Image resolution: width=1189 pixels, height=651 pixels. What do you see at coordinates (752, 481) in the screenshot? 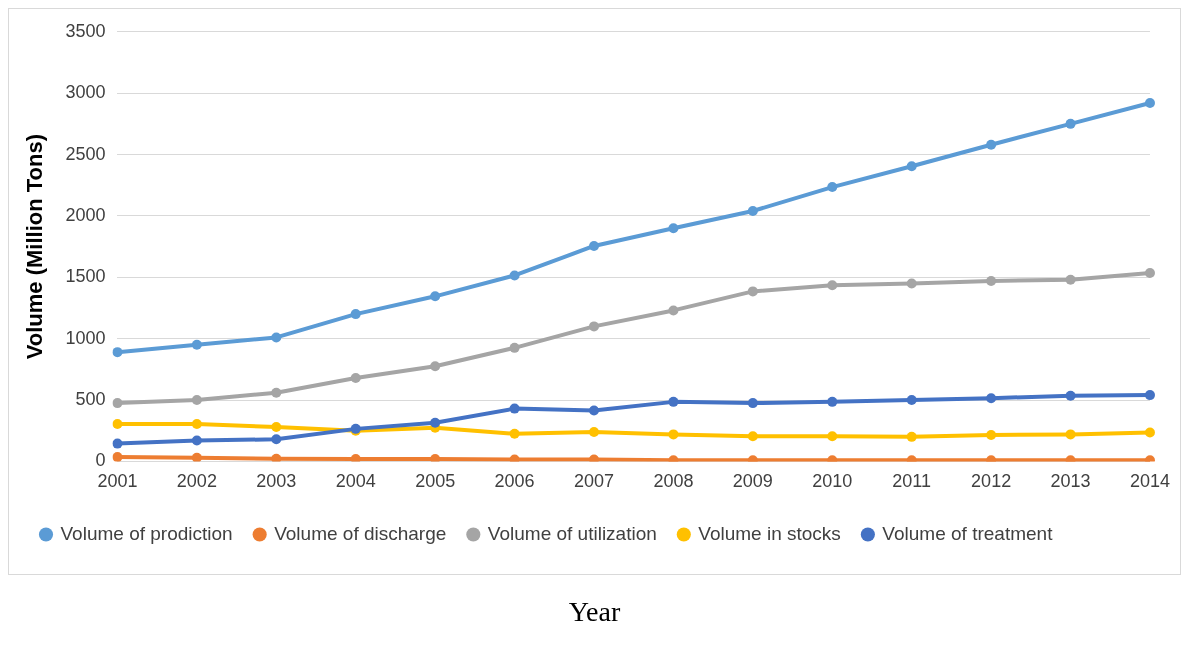
I see `x-tick-label: 2009` at bounding box center [752, 481].